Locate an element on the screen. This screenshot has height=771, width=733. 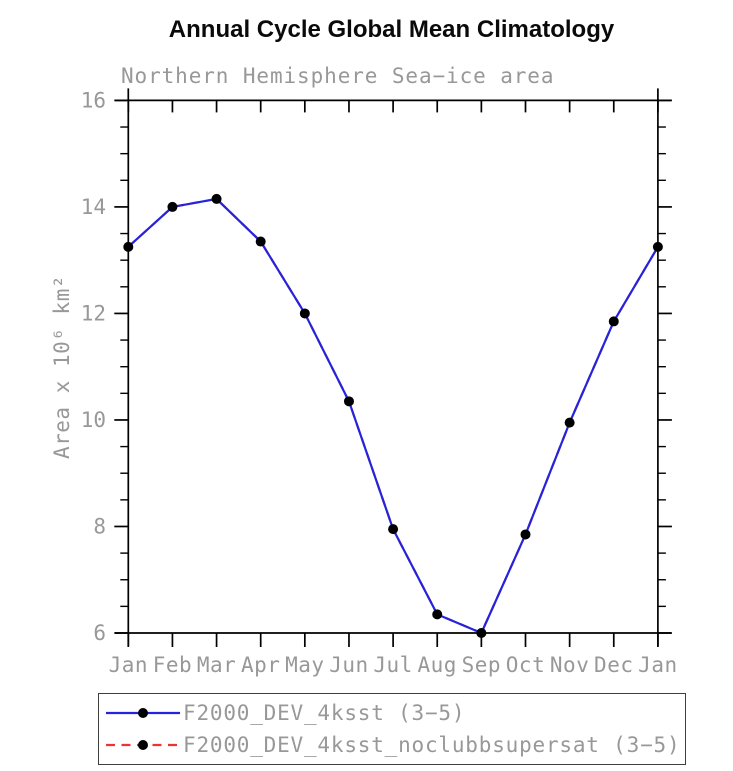
x-tick-label: Sep is located at coordinates (481, 665).